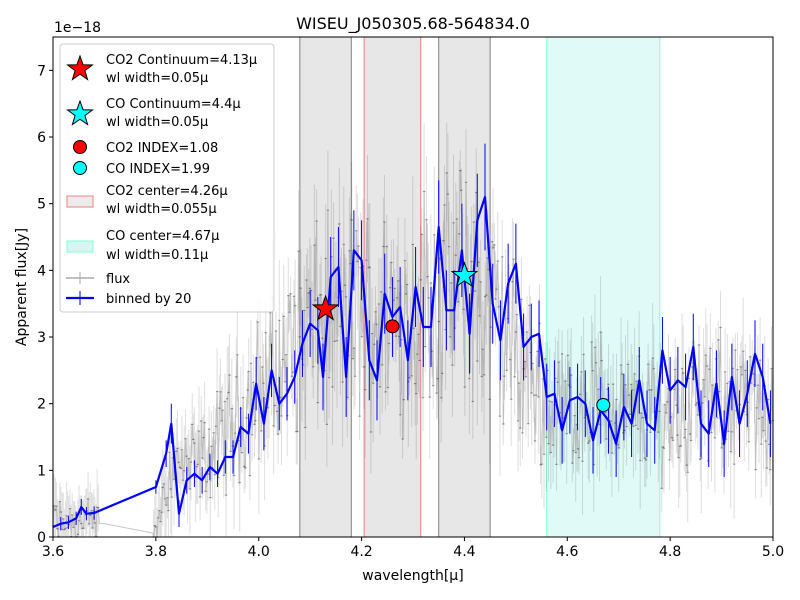  I want to click on legend-patch-co-center, so click(80, 246).